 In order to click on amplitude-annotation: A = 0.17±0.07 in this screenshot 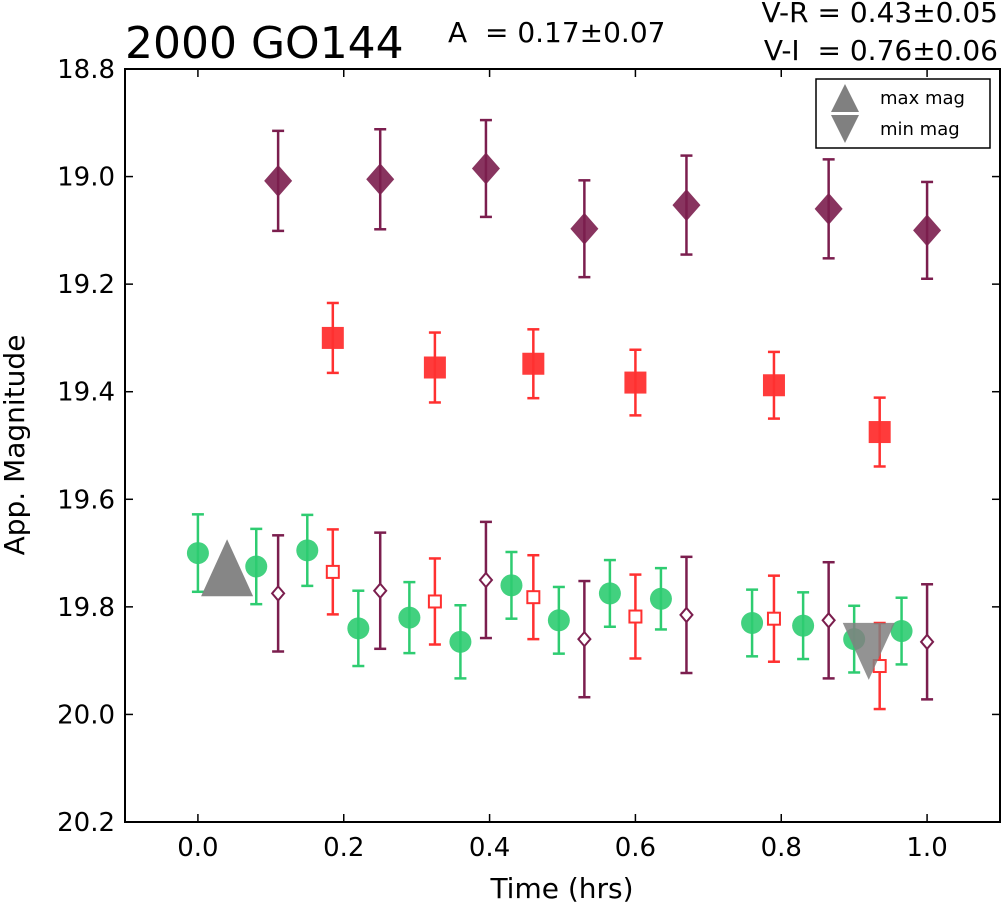, I will do `click(556, 32)`.